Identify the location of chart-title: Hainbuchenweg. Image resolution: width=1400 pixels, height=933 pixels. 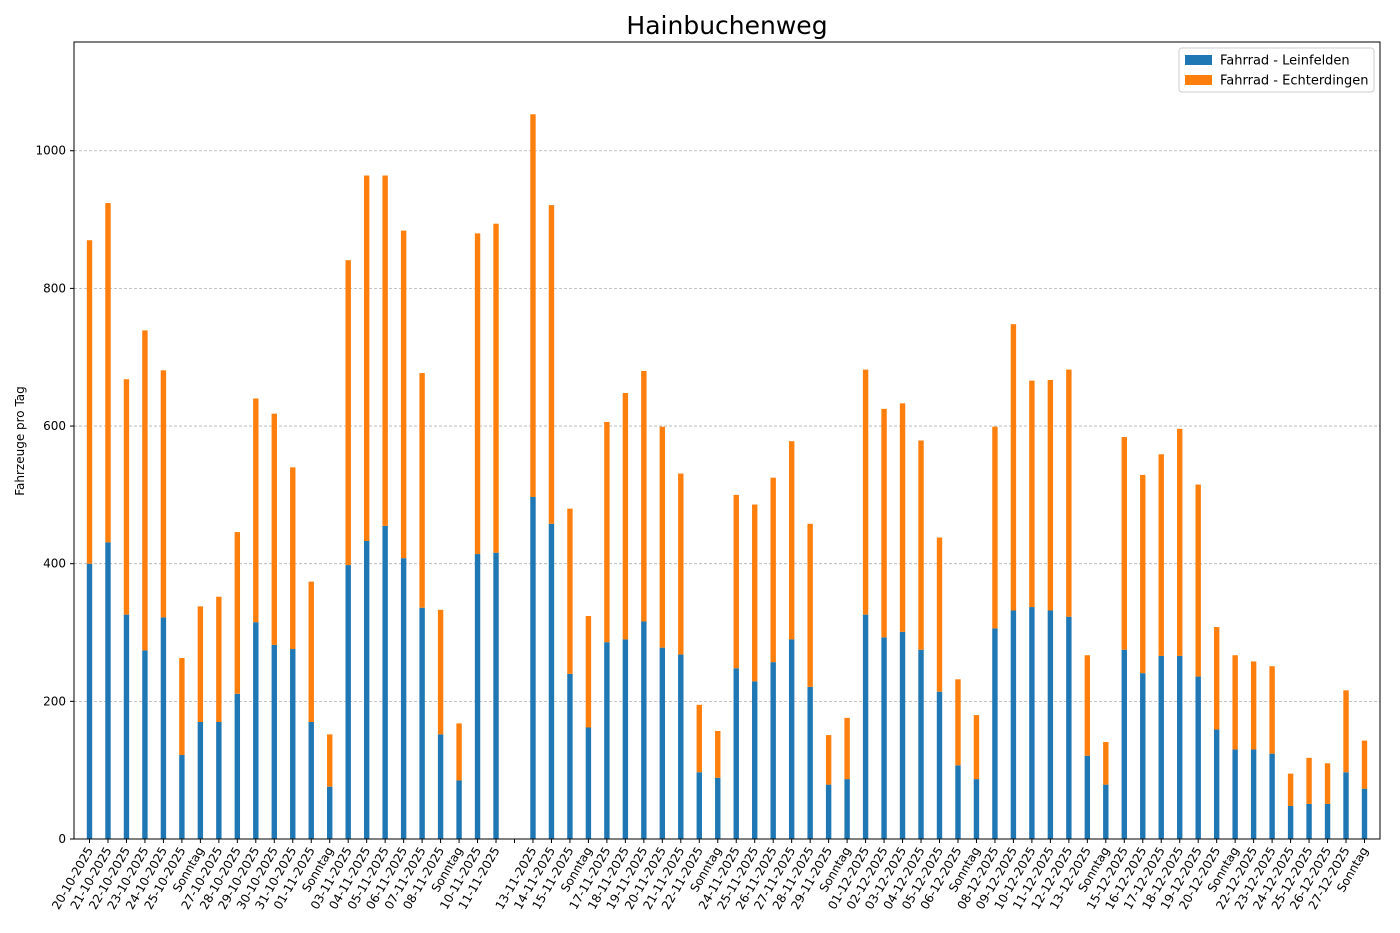
(726, 25).